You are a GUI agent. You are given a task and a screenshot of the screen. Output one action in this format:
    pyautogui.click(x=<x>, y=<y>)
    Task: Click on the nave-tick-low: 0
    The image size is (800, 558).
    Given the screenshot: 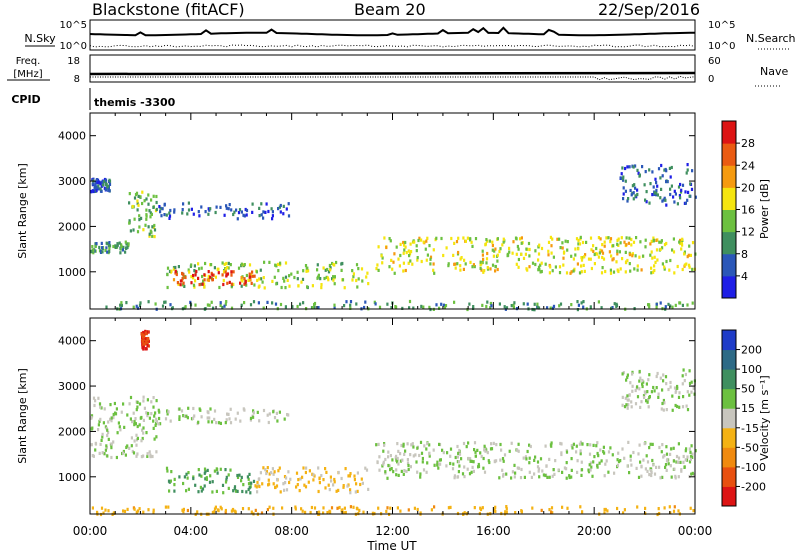 What is the action you would take?
    pyautogui.click(x=711, y=79)
    